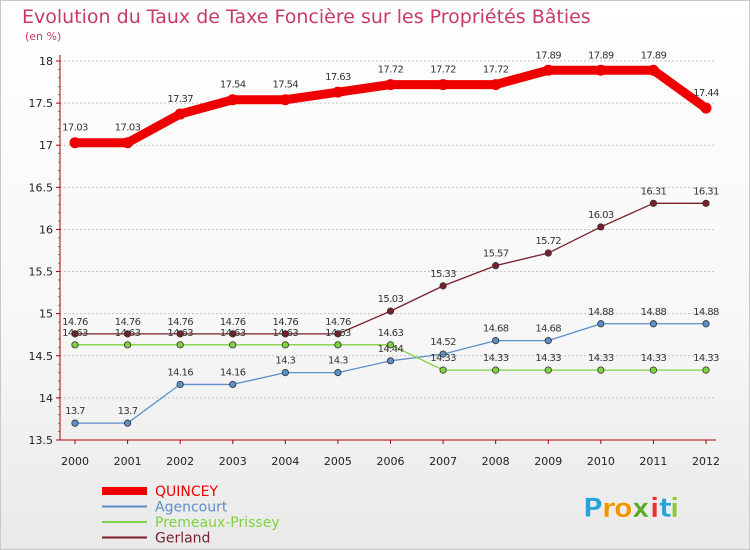 The width and height of the screenshot is (750, 550). Describe the element at coordinates (496, 254) in the screenshot. I see `data-label: 15.57` at that location.